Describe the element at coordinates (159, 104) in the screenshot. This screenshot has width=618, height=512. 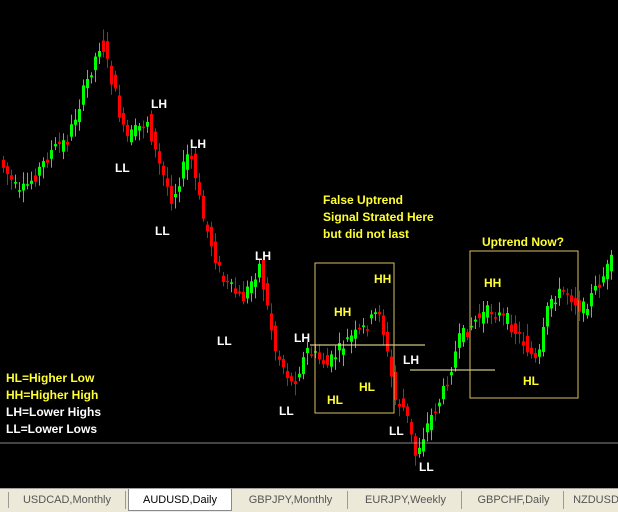
I see `label-lh-1: LH` at that location.